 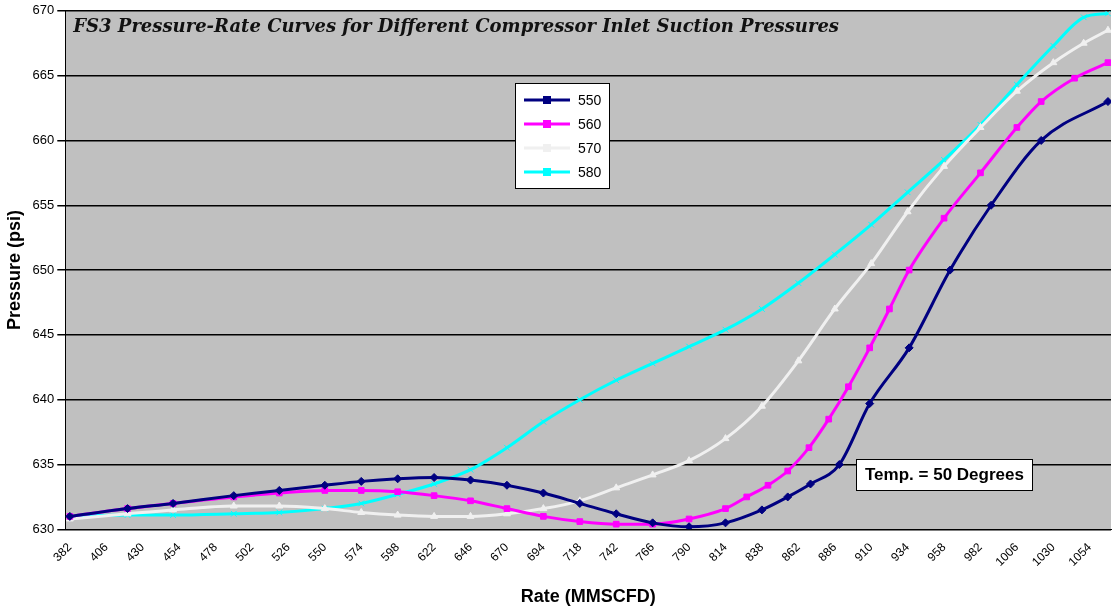 What do you see at coordinates (944, 475) in the screenshot?
I see `annotation: Temp. = 50 Degrees` at bounding box center [944, 475].